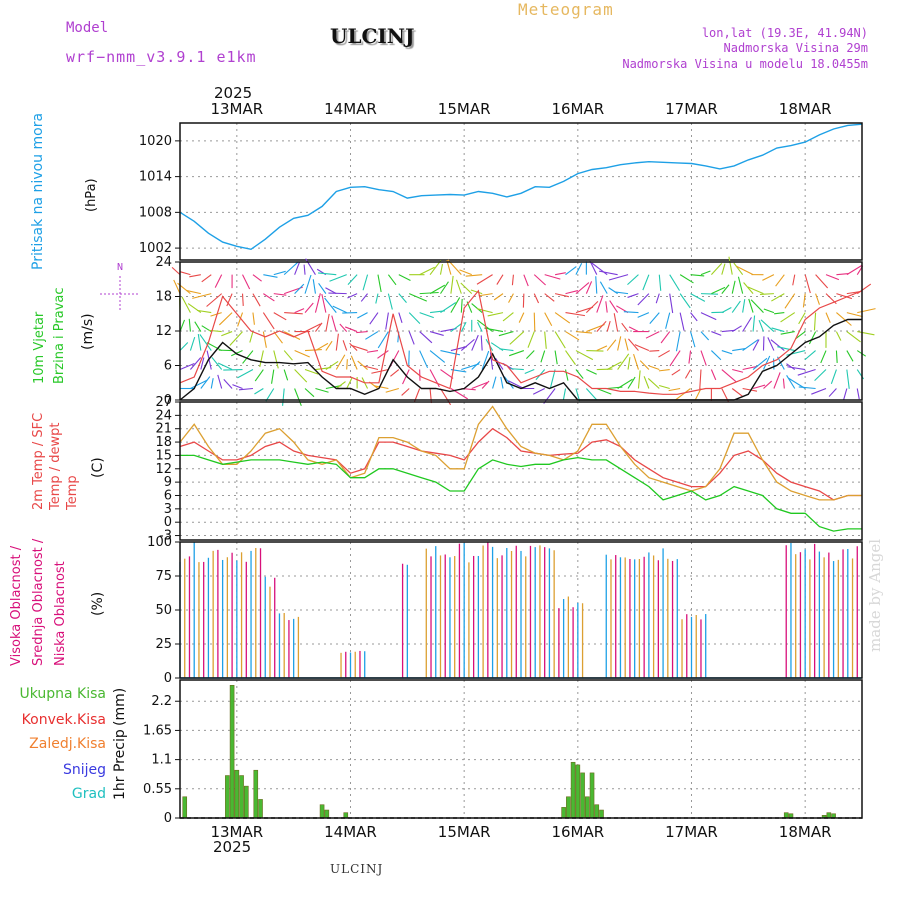 The image size is (900, 904). I want to click on day-label-top: 13MAR, so click(236, 109).